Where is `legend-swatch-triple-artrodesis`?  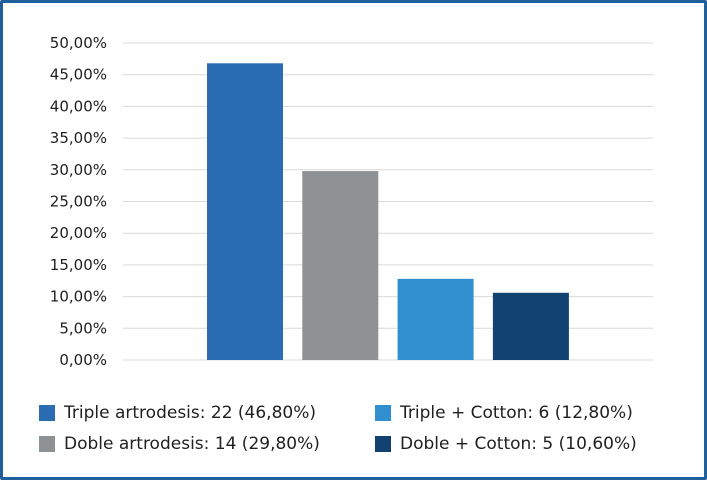 legend-swatch-triple-artrodesis is located at coordinates (47, 413).